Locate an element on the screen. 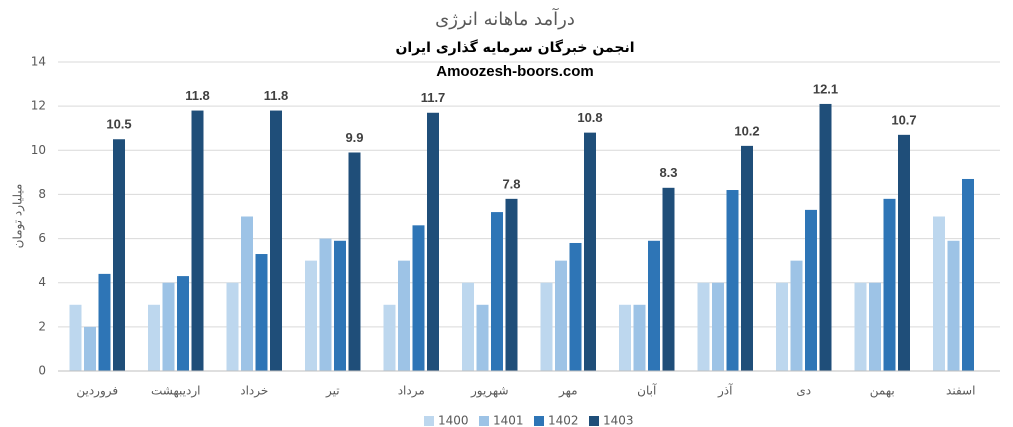 This screenshot has height=427, width=1013. x-tick-label: بهمن is located at coordinates (882, 391).